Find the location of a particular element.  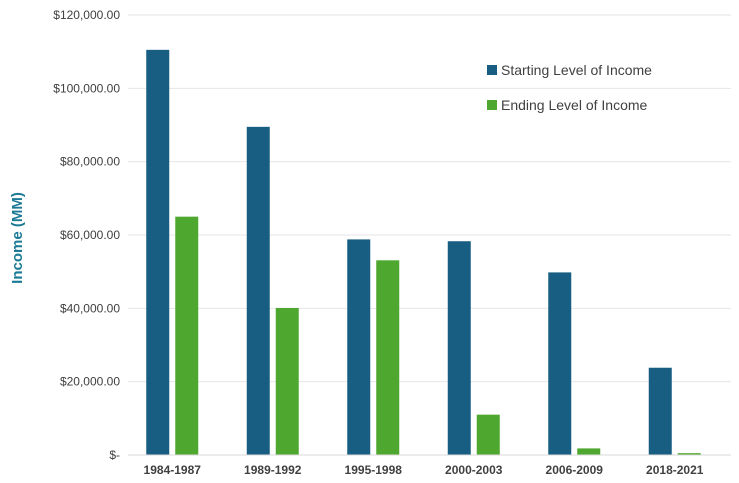

y-tick-label: $- is located at coordinates (114, 455).